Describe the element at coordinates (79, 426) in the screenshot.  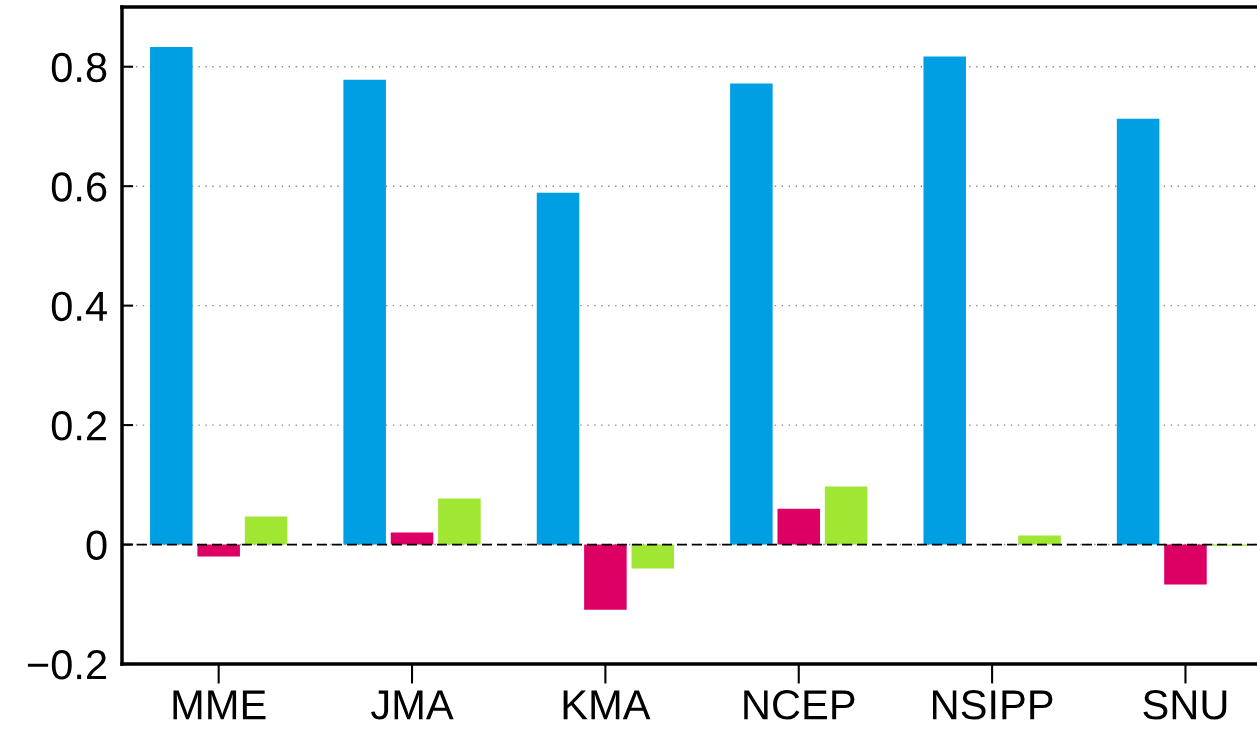
I see `y-tick-label: 0.2` at that location.